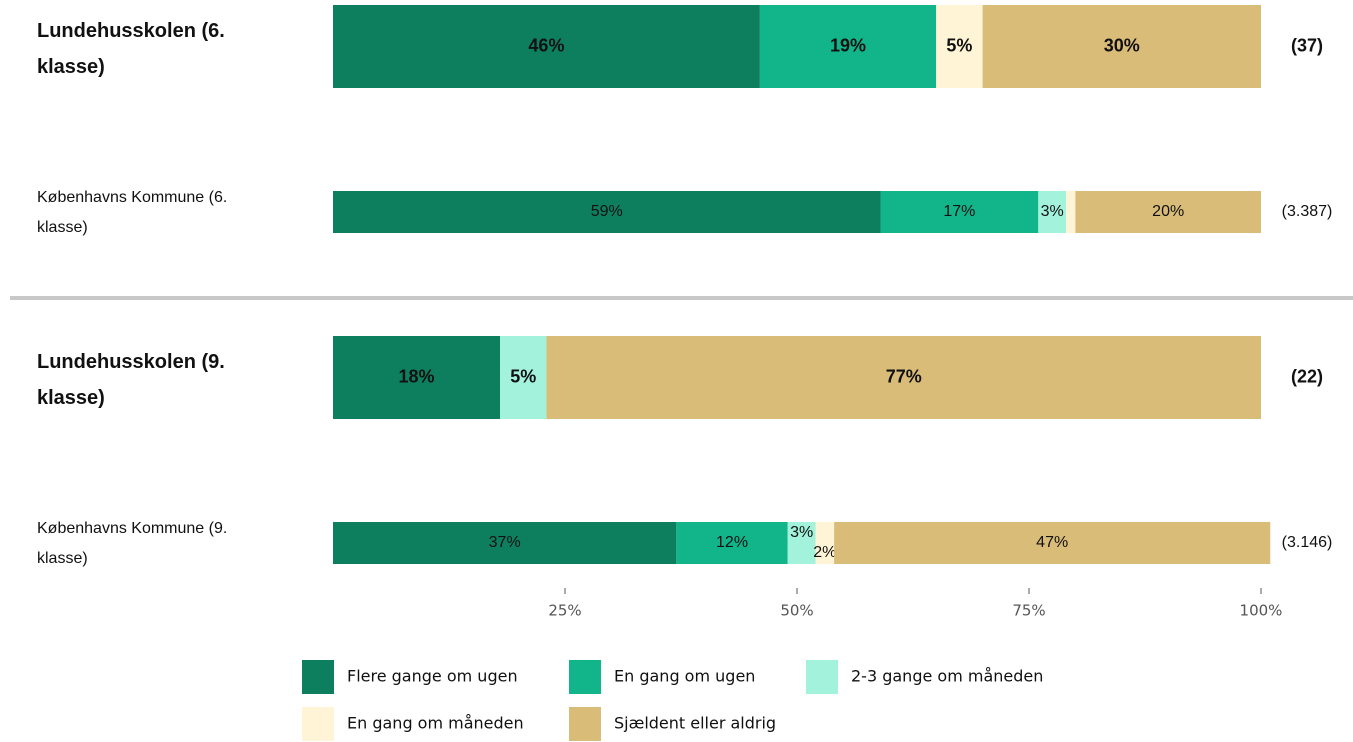 The height and width of the screenshot is (742, 1353). I want to click on legend-label: En gang om måneden, so click(435, 723).